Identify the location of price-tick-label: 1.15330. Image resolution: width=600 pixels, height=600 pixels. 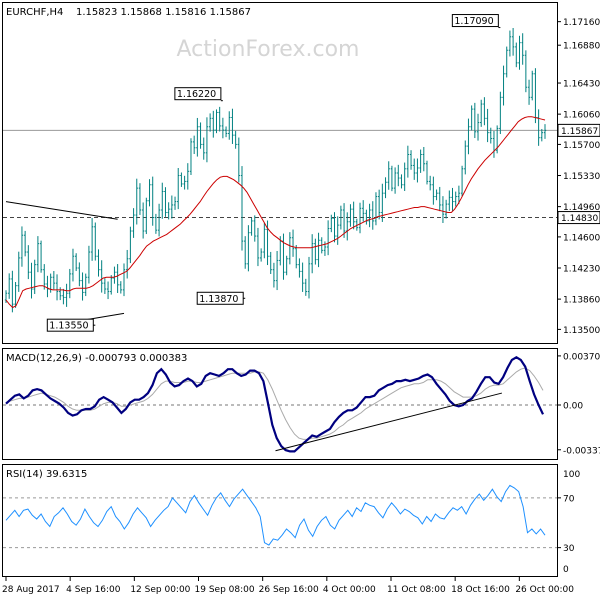
(581, 177).